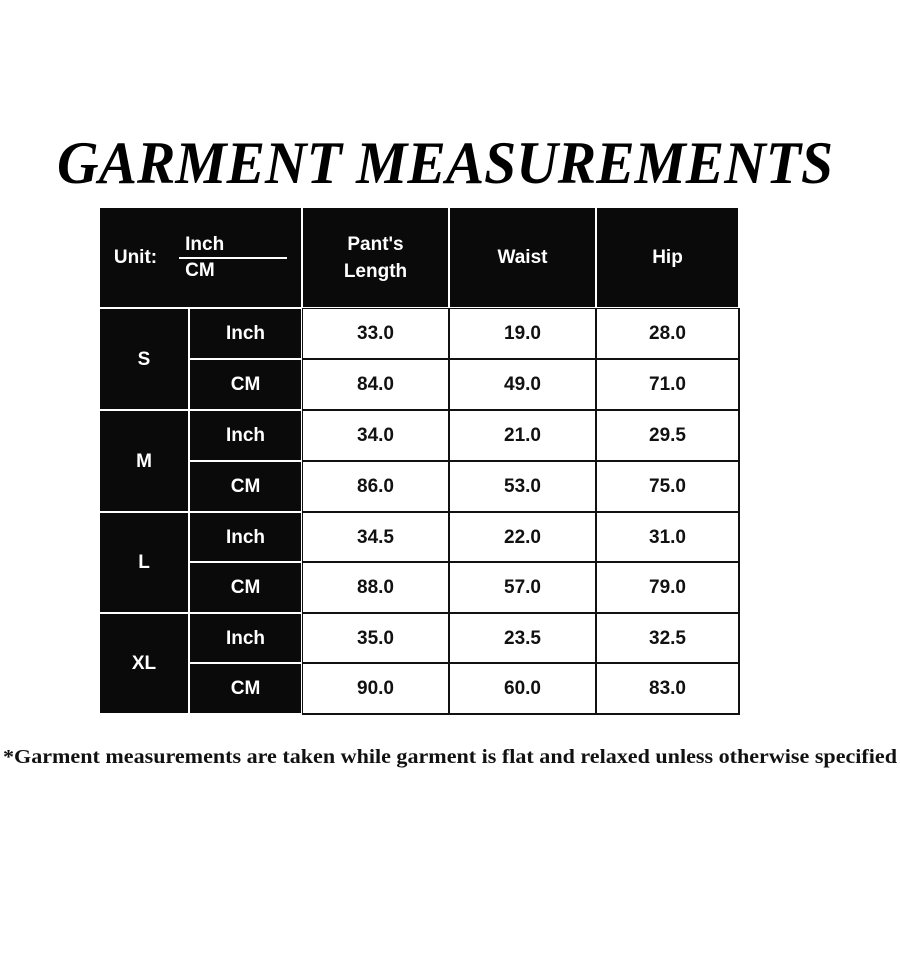 The width and height of the screenshot is (900, 955). What do you see at coordinates (522, 486) in the screenshot?
I see `table-cell: 53.0` at bounding box center [522, 486].